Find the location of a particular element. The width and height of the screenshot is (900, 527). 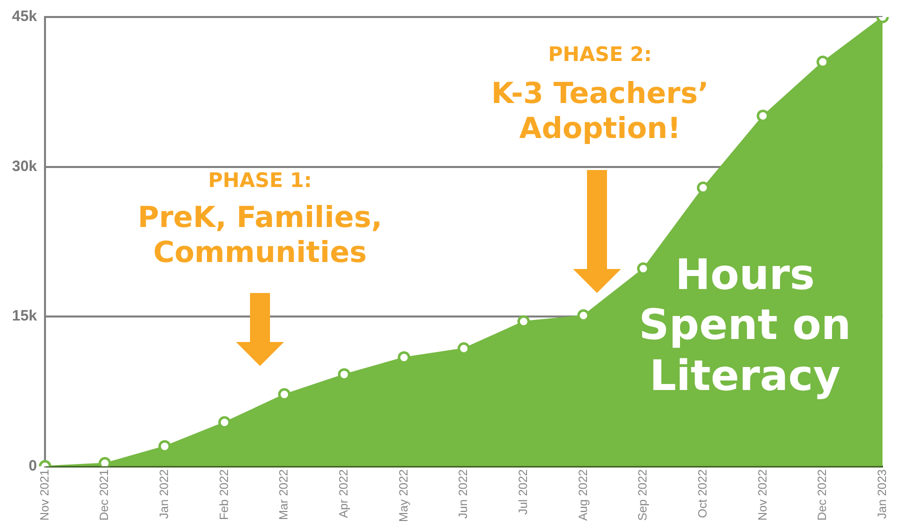

x-tick-label: Aug 2022 is located at coordinates (583, 494).